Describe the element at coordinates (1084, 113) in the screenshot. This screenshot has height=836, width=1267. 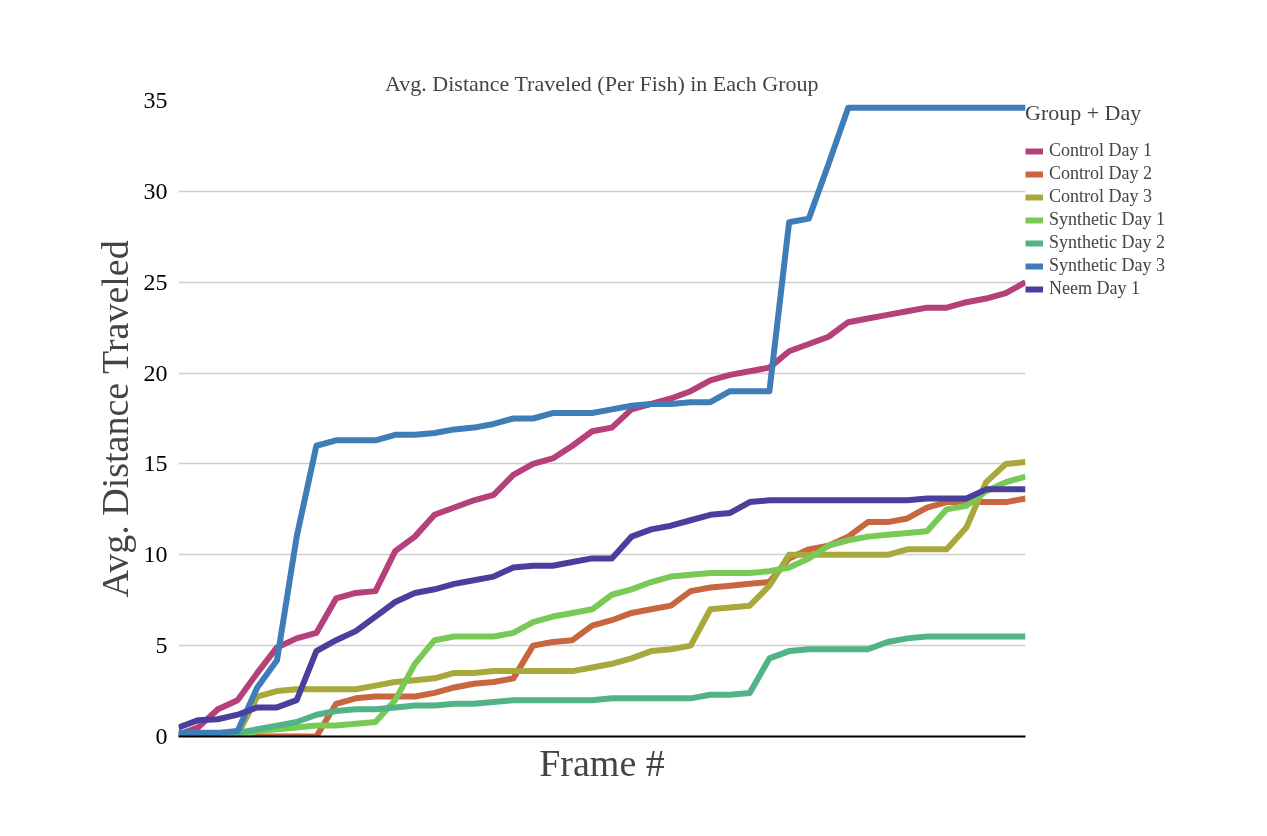
I see `legend-title: Group + Day` at that location.